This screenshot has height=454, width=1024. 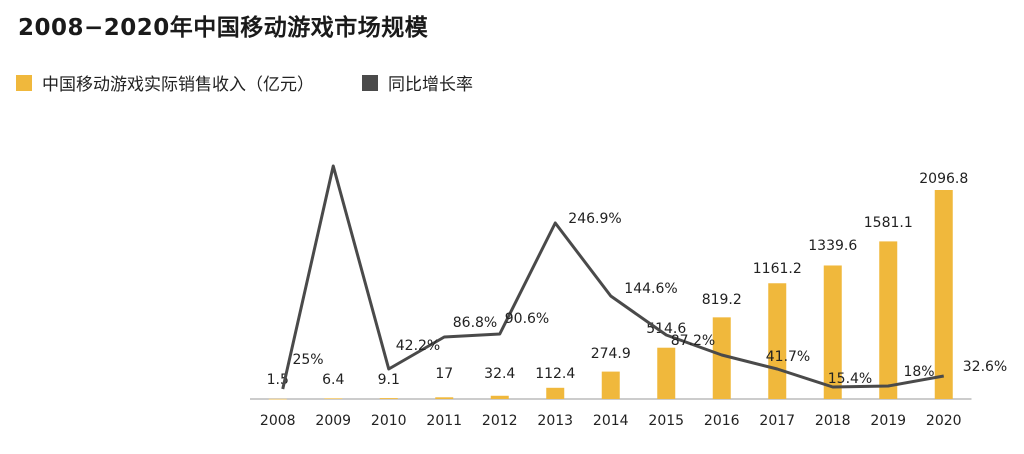 I want to click on growth-label-2019: 32.6%, so click(x=985, y=367).